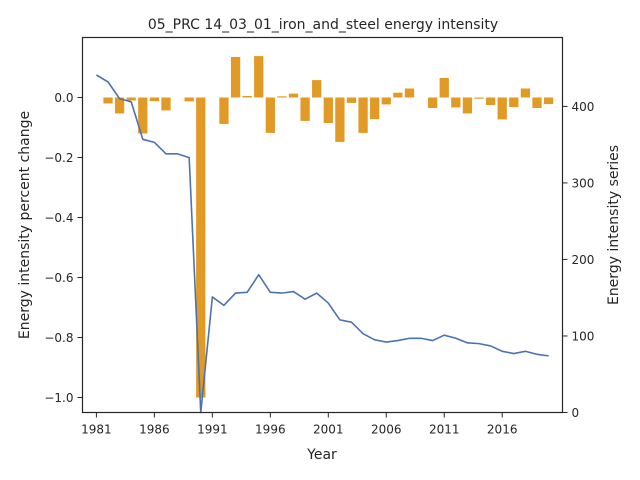 The image size is (640, 480). Describe the element at coordinates (212, 430) in the screenshot. I see `x-tick-label: 1991` at that location.